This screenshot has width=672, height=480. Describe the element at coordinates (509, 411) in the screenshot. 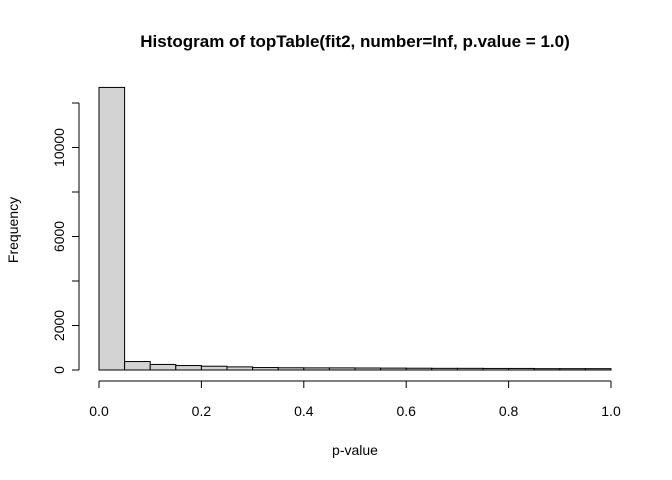

I see `x-tick-label: 0.8` at that location.